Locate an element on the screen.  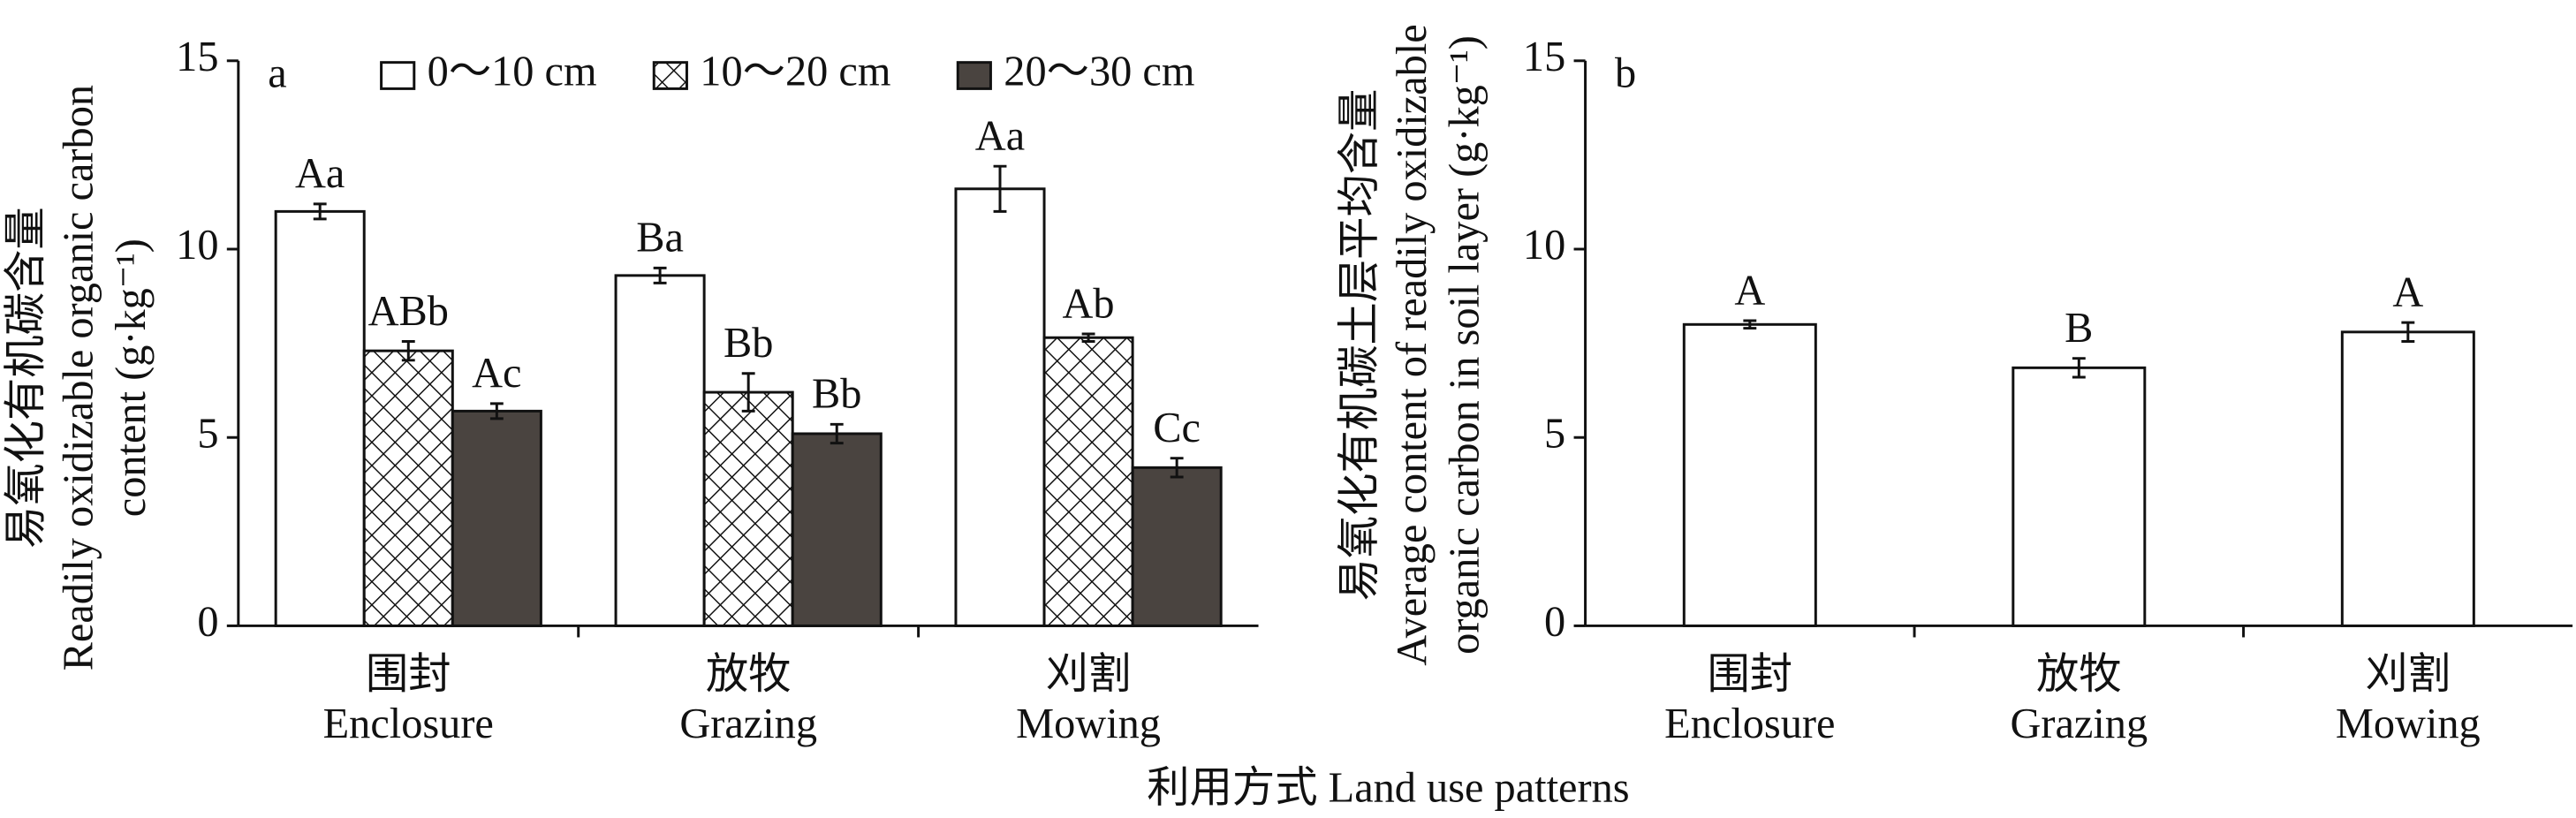
y-axis-title: Readily oxidizable organic carbon is located at coordinates (79, 377).